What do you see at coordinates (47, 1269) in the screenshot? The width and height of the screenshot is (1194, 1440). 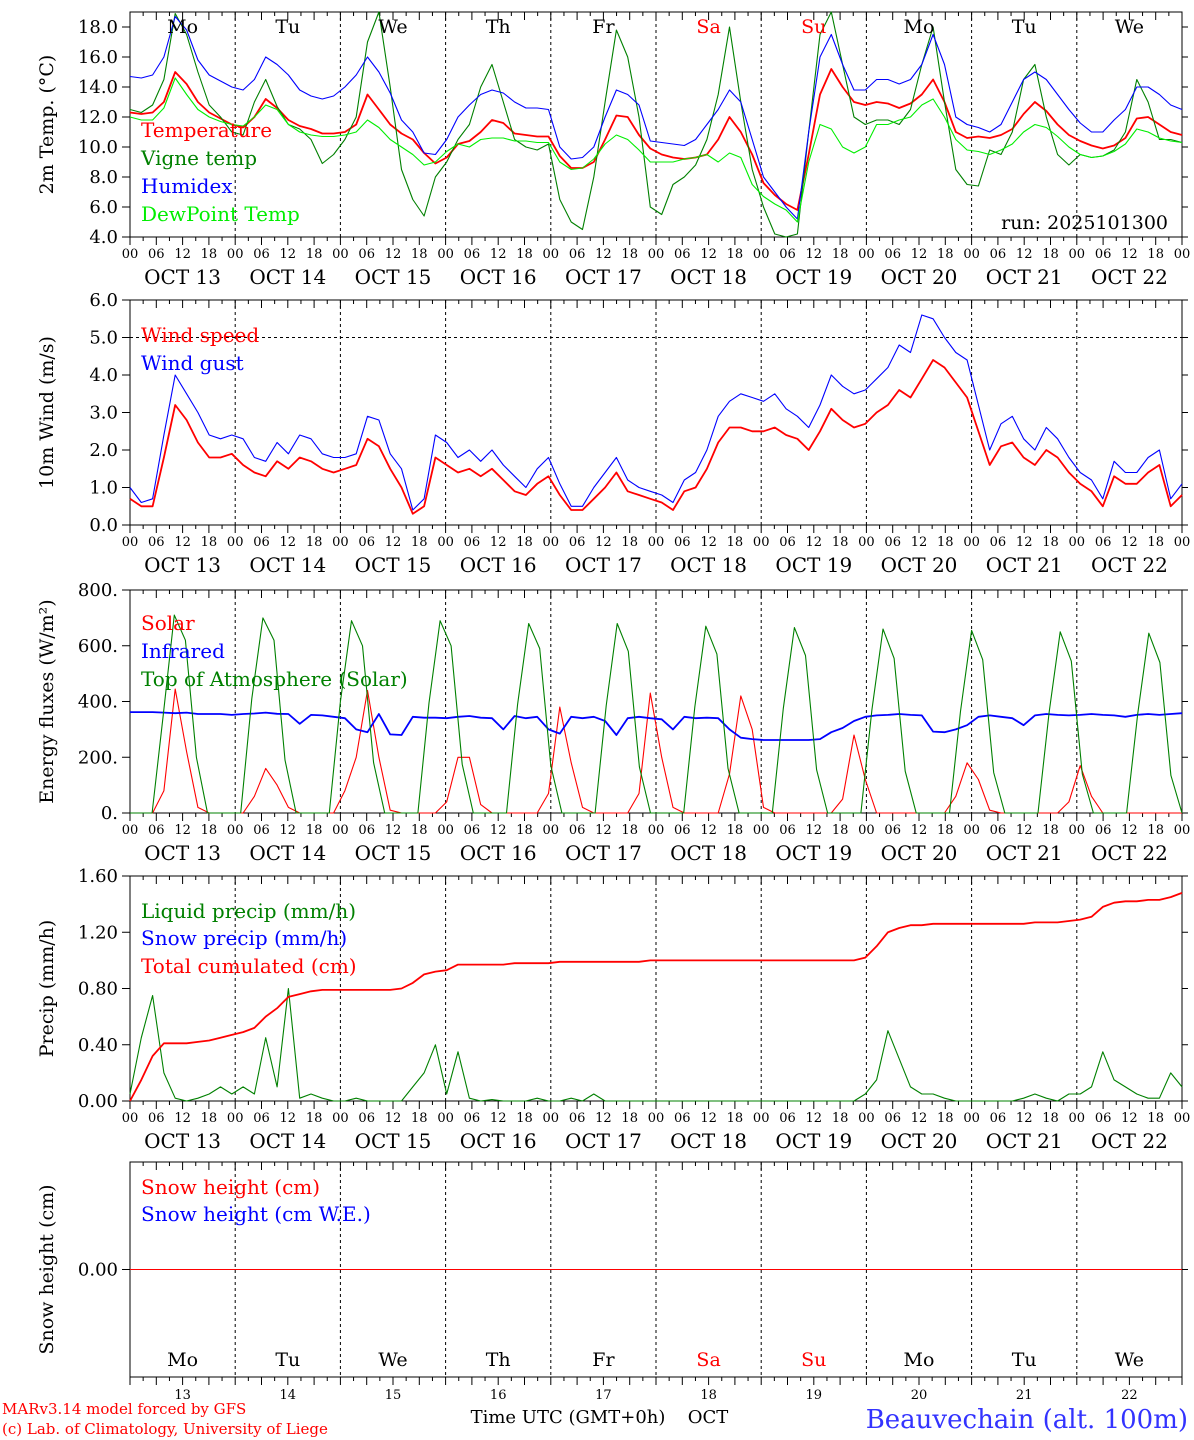 I see `y-axis-title: Snow height (cm)` at bounding box center [47, 1269].